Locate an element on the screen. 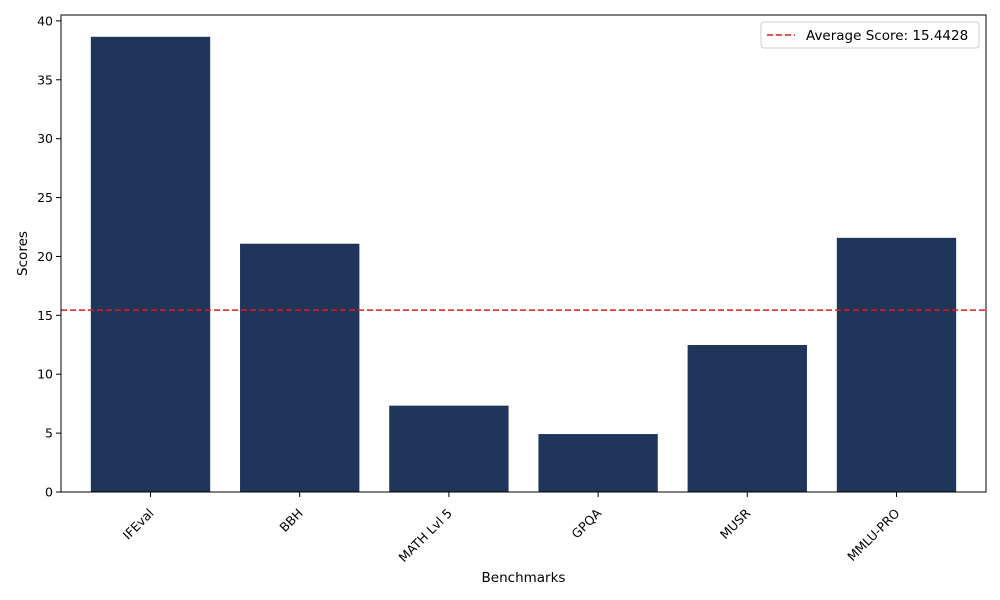 The height and width of the screenshot is (600, 1000). y-tick-label: 5 is located at coordinates (49, 433).